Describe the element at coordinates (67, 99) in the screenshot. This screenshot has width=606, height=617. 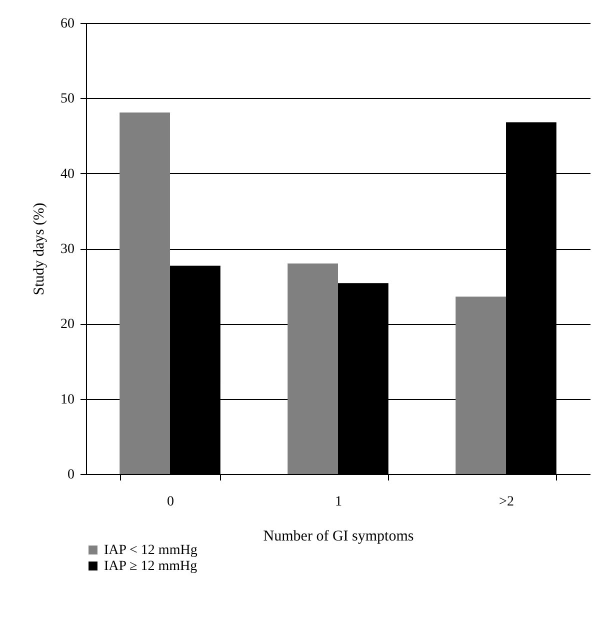
I see `y-tick-label: 50` at that location.